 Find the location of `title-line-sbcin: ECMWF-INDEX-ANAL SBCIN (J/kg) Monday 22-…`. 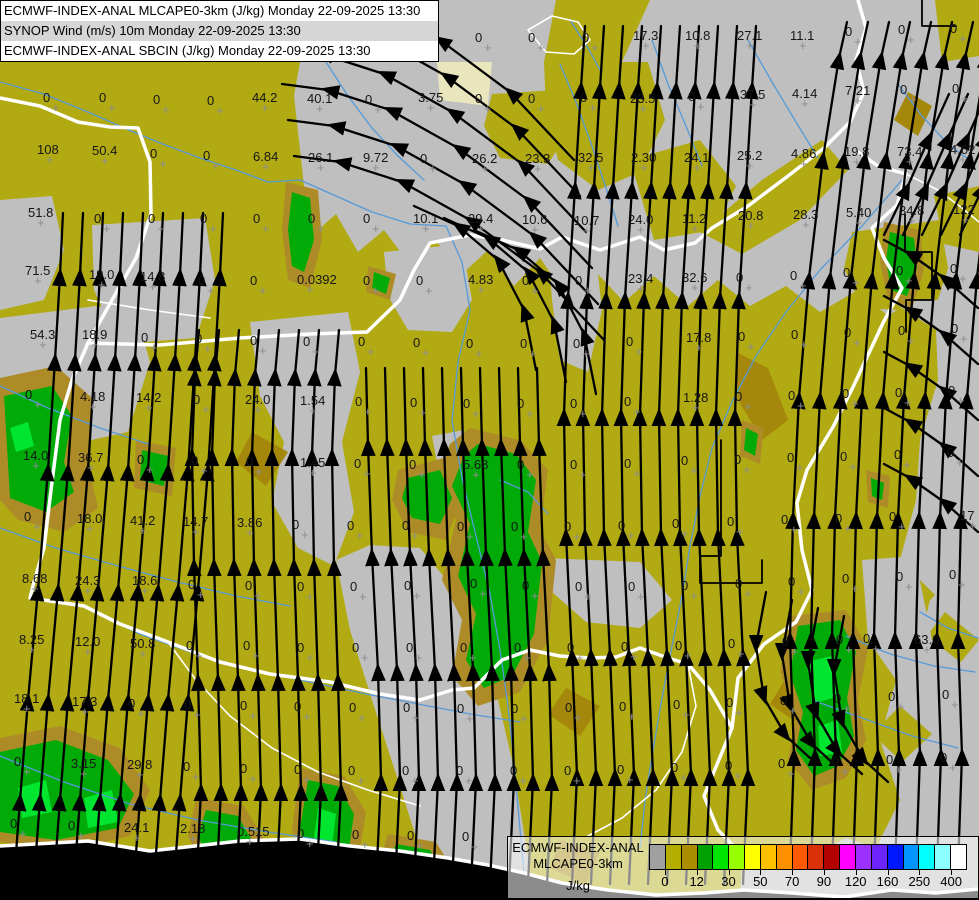

title-line-sbcin: ECMWF-INDEX-ANAL SBCIN (J/kg) Monday 22-… is located at coordinates (219, 51).